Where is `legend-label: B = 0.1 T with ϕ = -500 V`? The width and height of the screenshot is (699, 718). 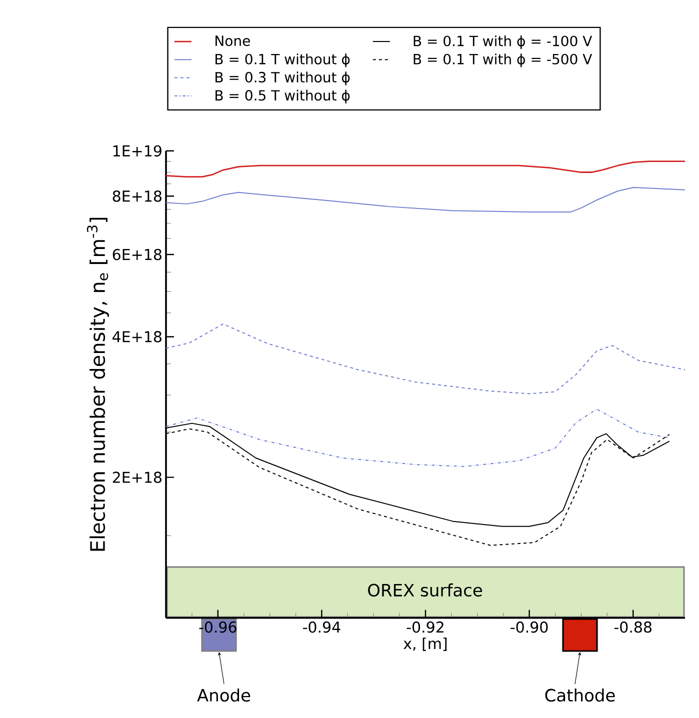 legend-label: B = 0.1 T with ϕ = -500 V is located at coordinates (503, 61).